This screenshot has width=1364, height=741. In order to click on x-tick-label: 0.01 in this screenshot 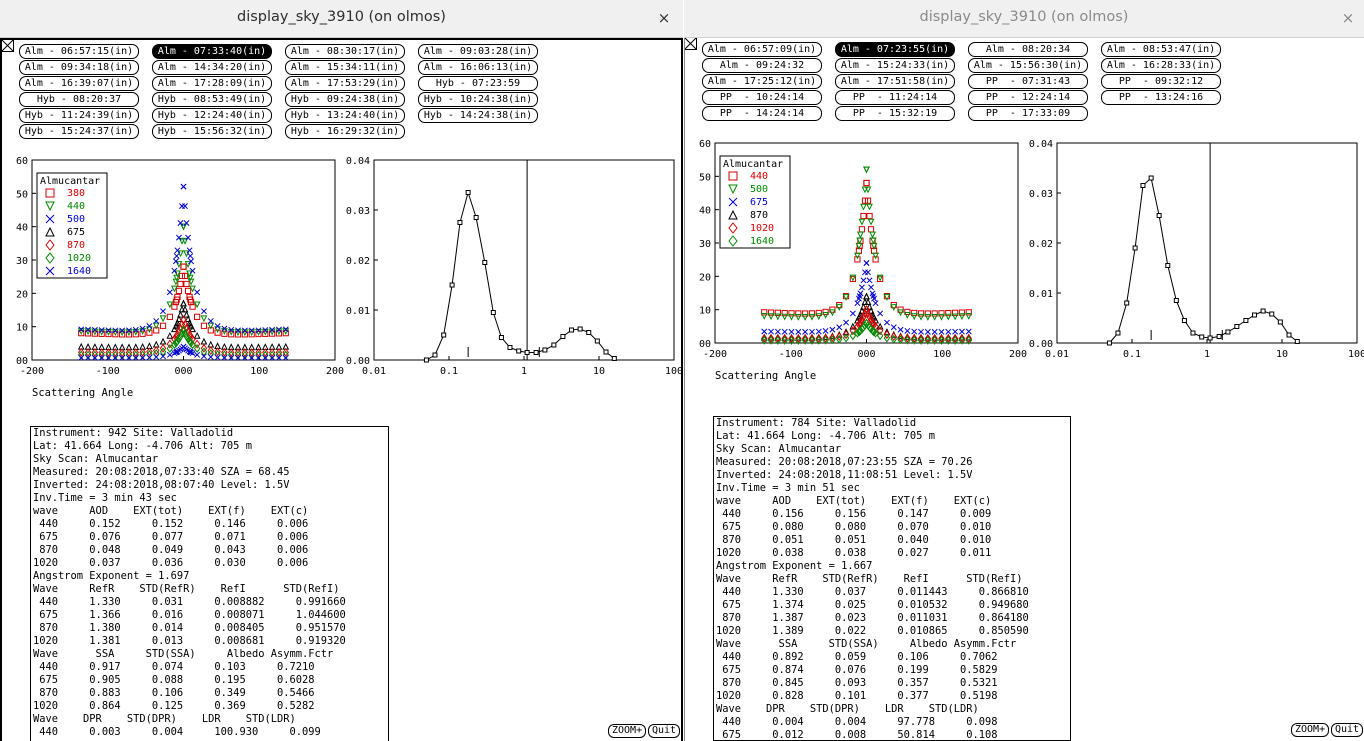, I will do `click(374, 371)`.